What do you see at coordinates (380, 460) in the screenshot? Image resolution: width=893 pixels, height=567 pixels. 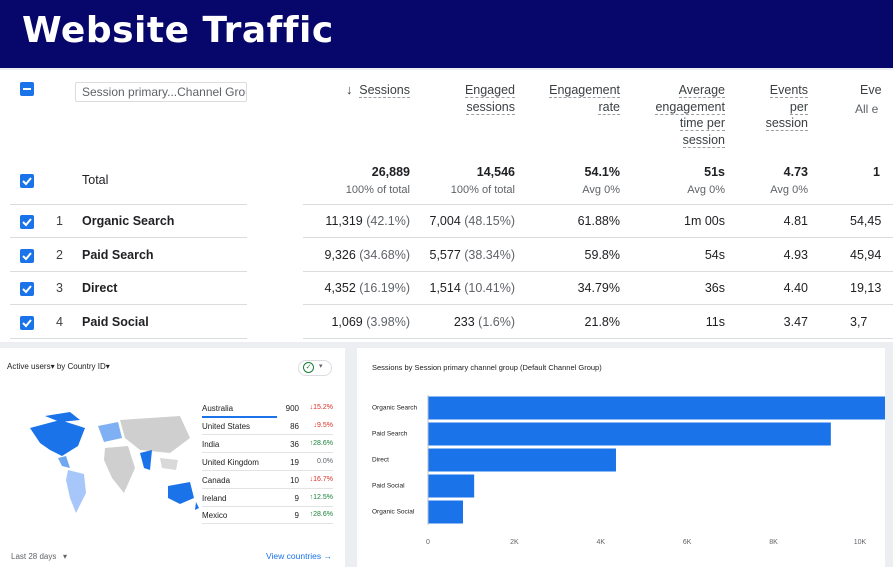 I see `y-tick-label: Direct` at bounding box center [380, 460].